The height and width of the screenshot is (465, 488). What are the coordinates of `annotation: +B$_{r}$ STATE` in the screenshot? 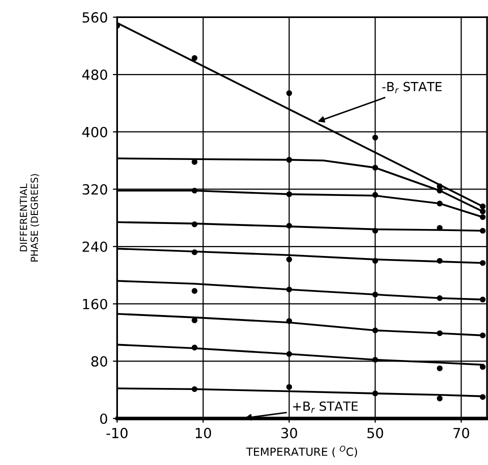 It's located at (325, 407).